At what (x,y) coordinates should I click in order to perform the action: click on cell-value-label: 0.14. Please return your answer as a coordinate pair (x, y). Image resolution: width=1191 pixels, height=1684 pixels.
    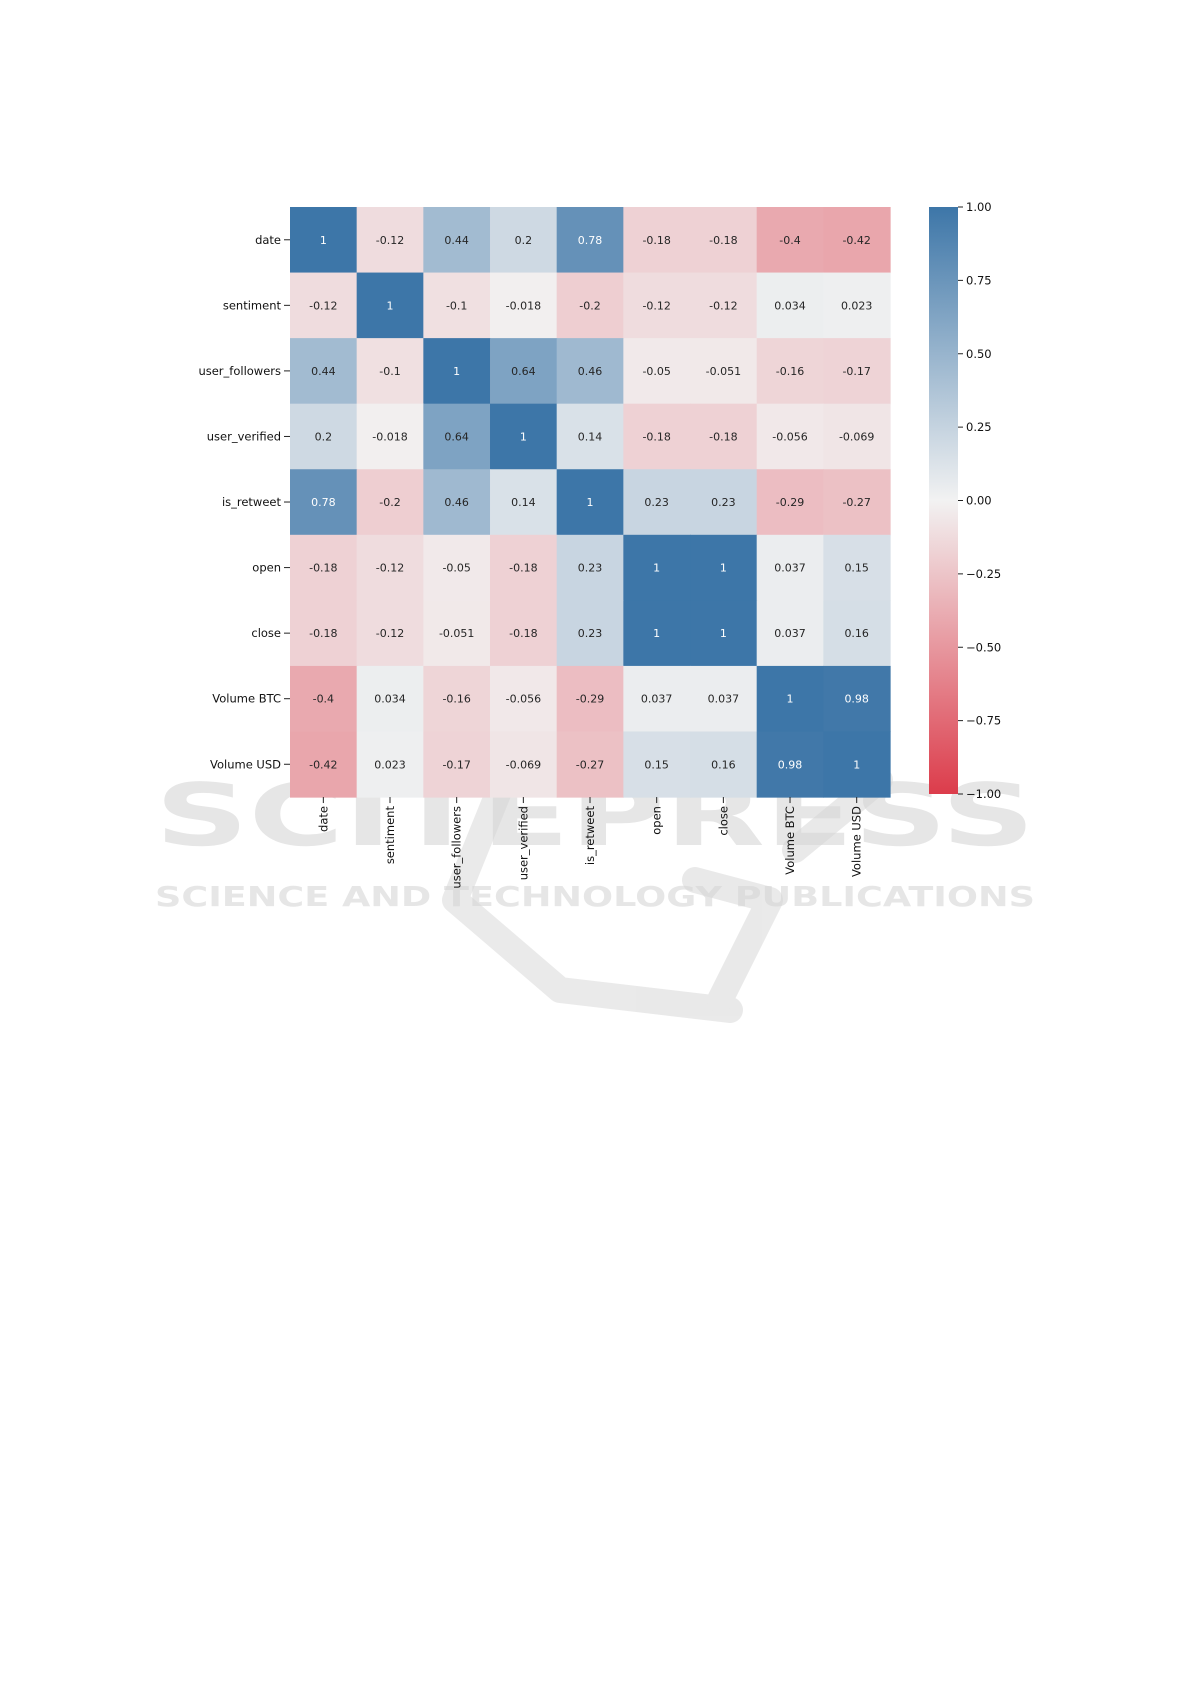
    Looking at the image, I should click on (523, 502).